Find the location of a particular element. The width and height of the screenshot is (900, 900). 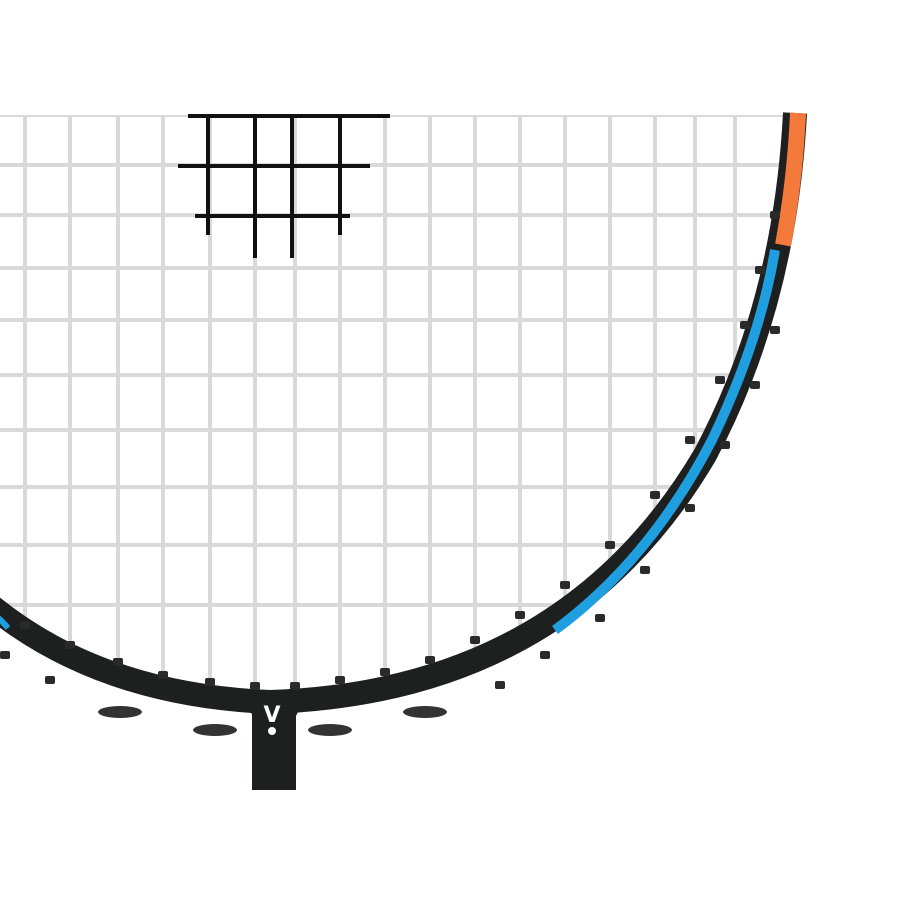

logo-v: V is located at coordinates (271, 715).